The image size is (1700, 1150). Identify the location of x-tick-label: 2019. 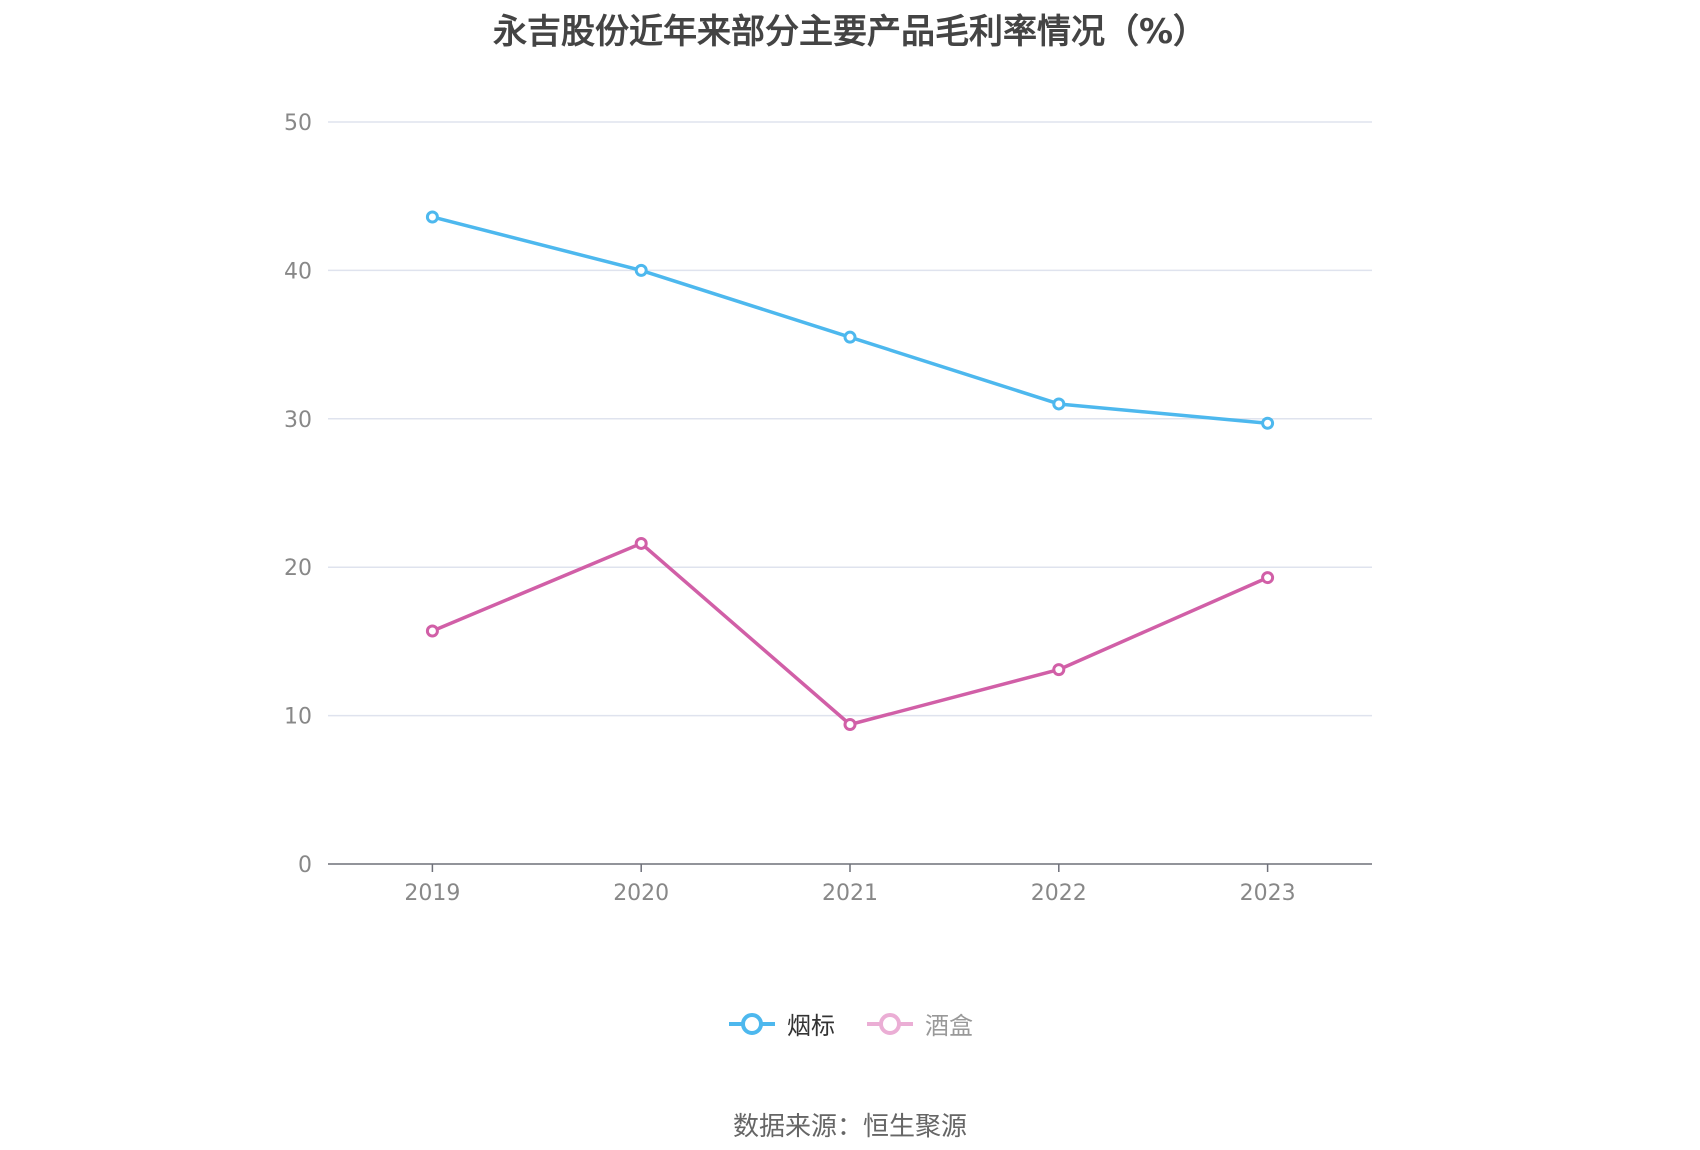
(432, 893).